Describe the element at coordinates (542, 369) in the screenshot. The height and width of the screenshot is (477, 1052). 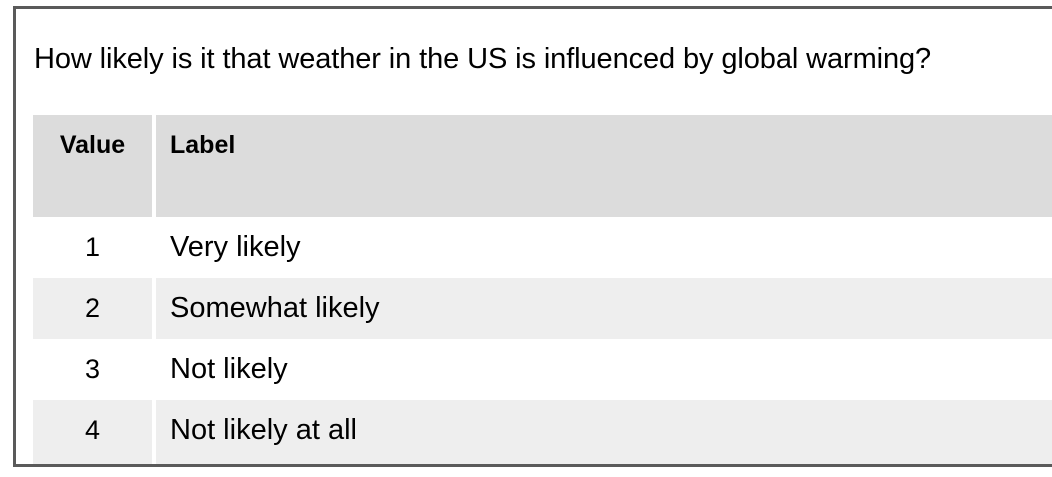
I see `table-row: 3 Not likely` at that location.